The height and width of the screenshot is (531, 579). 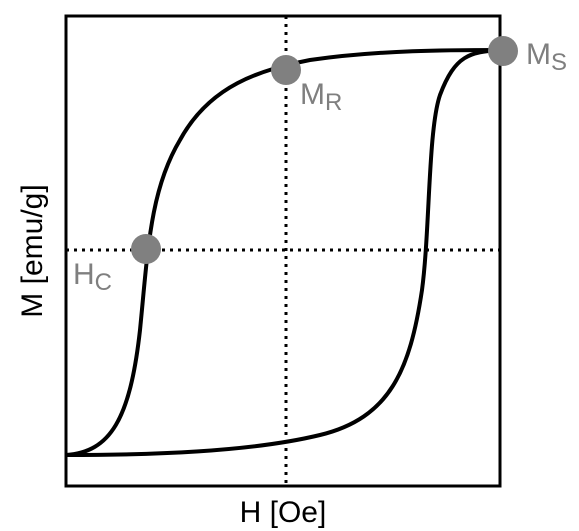 I want to click on remanence-label-sub: R, so click(x=333, y=102).